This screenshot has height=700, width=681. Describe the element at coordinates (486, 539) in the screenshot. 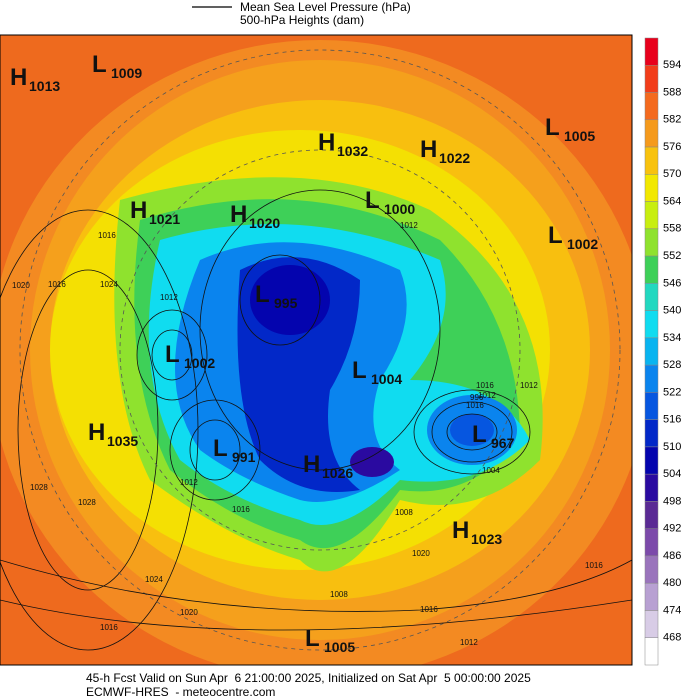

I see `center-pressure: 1023` at that location.